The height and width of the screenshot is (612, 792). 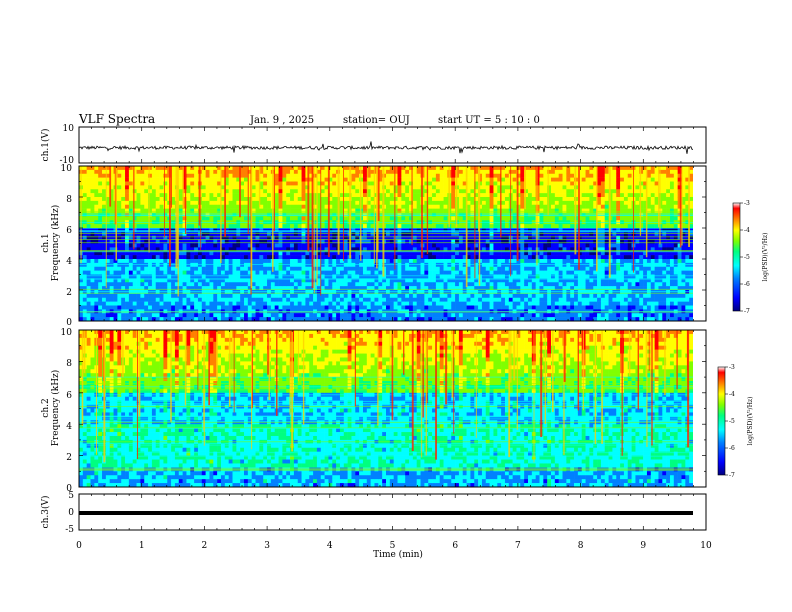 What do you see at coordinates (385, 147) in the screenshot?
I see `ch1-waveform-line` at bounding box center [385, 147].